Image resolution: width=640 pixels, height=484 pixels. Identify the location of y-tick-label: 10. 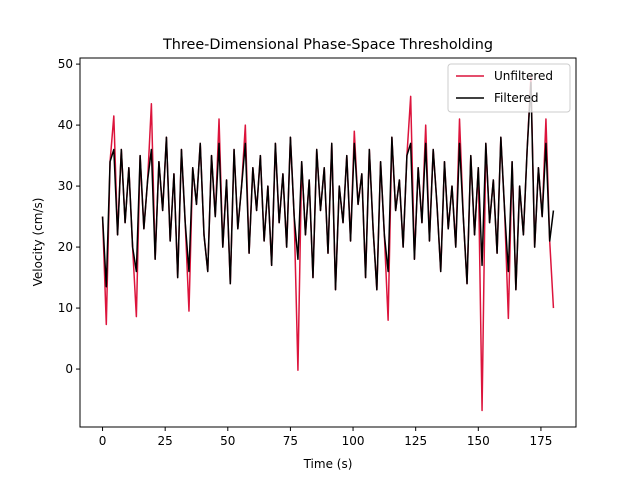
(65, 308).